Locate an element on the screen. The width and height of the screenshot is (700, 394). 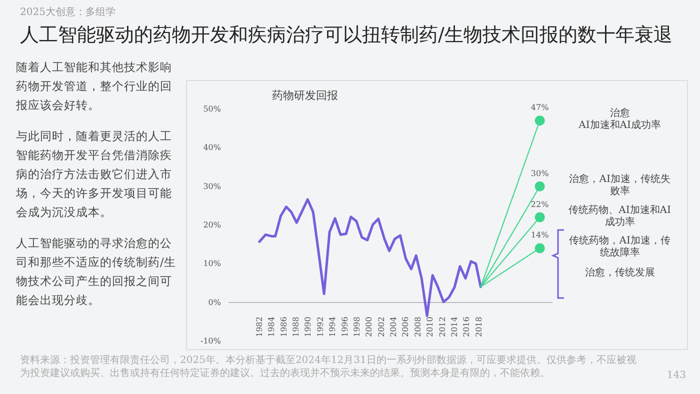
x-tick-label: 2012 is located at coordinates (442, 326).